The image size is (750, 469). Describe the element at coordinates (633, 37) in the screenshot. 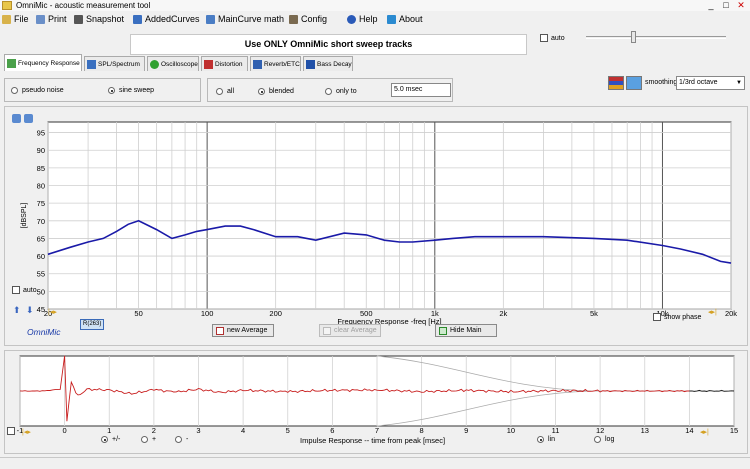

I see `level-slider-thumb` at that location.